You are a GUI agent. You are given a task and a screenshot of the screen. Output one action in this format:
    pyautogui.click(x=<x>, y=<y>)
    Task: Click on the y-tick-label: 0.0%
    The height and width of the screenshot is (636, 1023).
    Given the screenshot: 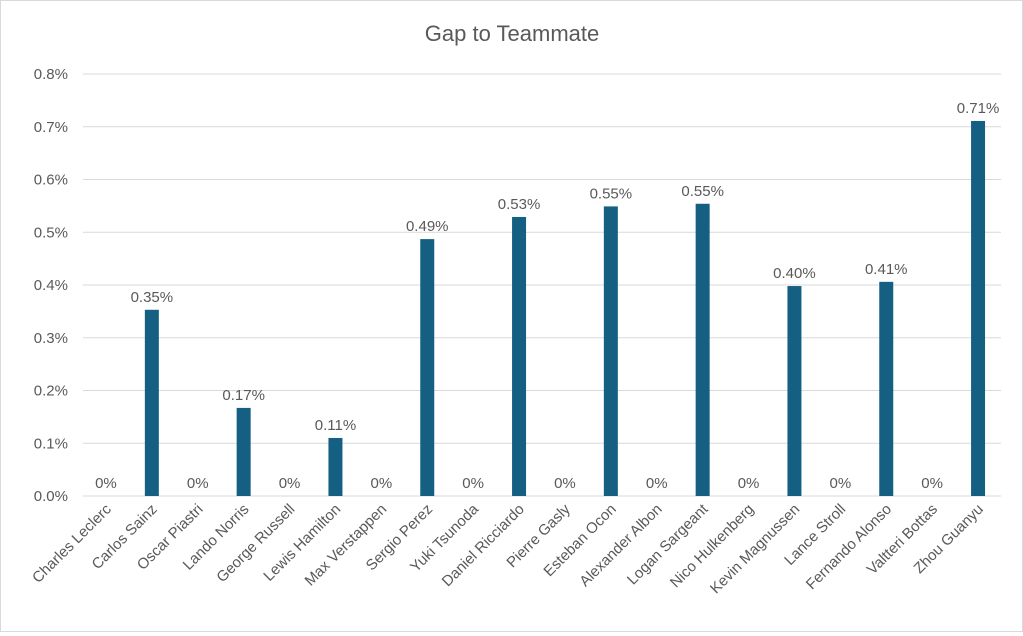 What is the action you would take?
    pyautogui.click(x=51, y=496)
    